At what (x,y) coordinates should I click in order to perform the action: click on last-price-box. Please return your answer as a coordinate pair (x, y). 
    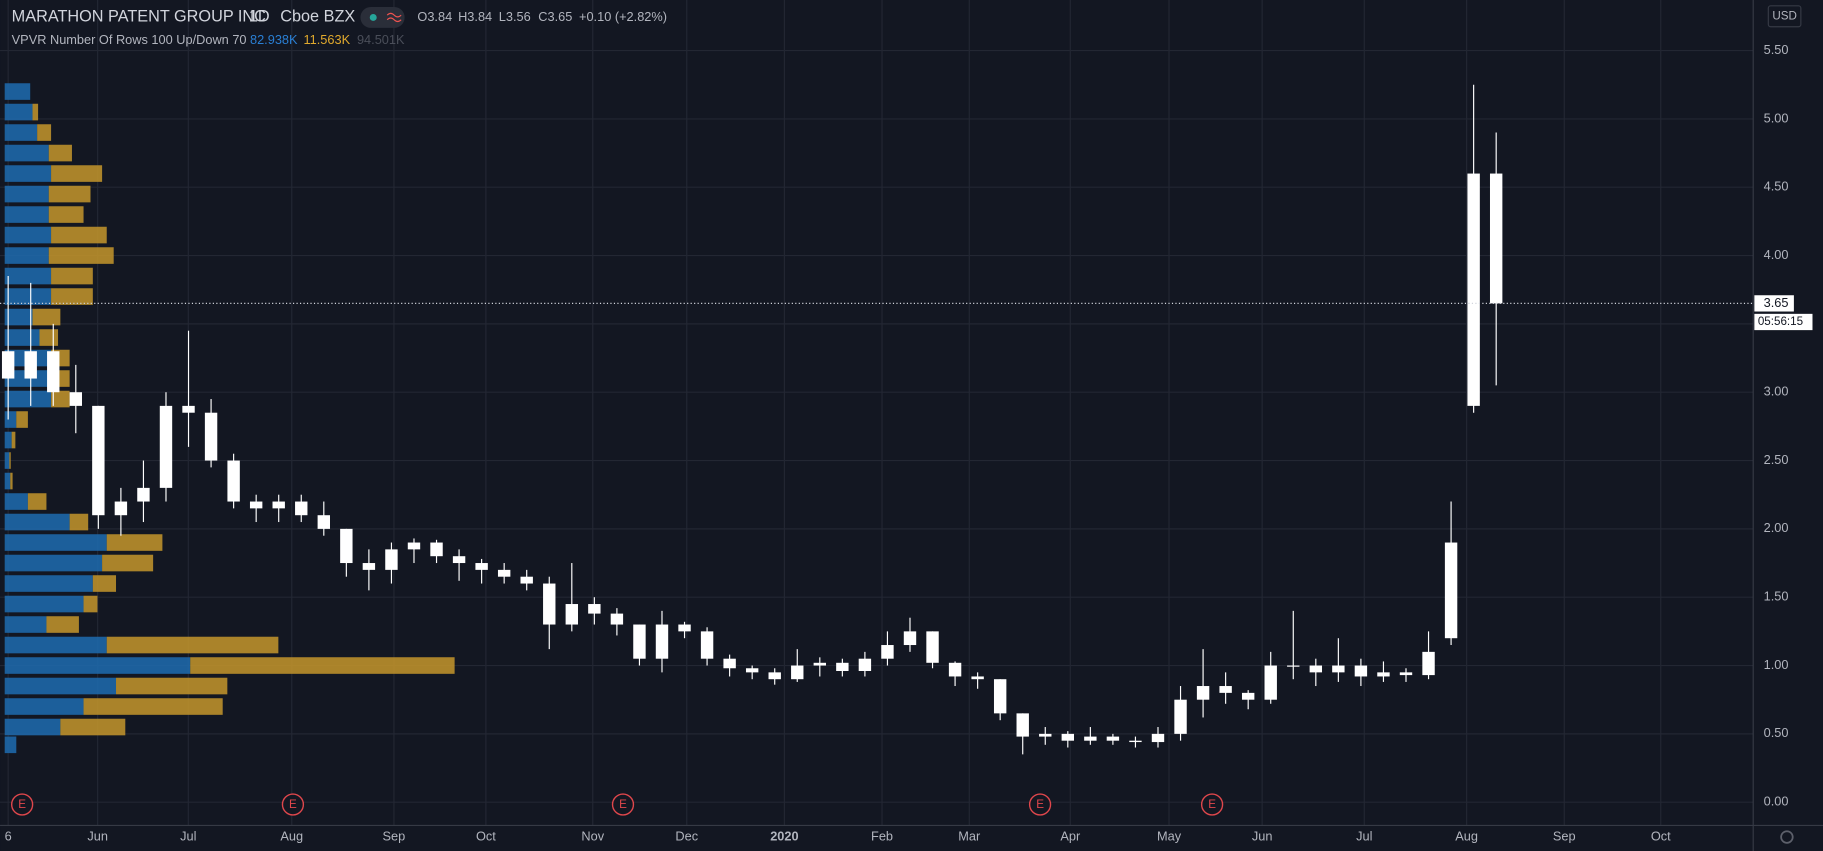
    Looking at the image, I should click on (1774, 303).